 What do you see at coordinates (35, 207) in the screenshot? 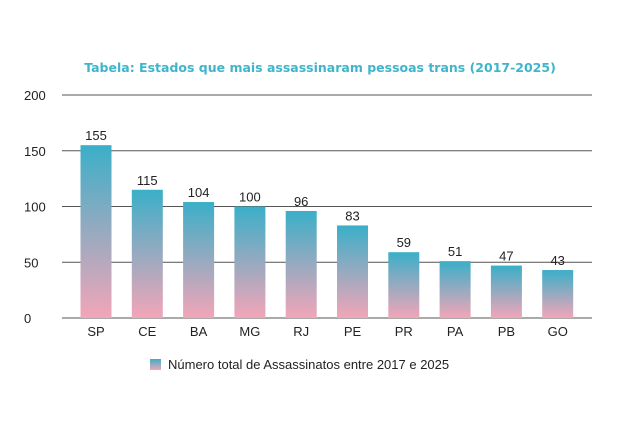
I see `y-tick-label: 100` at bounding box center [35, 207].